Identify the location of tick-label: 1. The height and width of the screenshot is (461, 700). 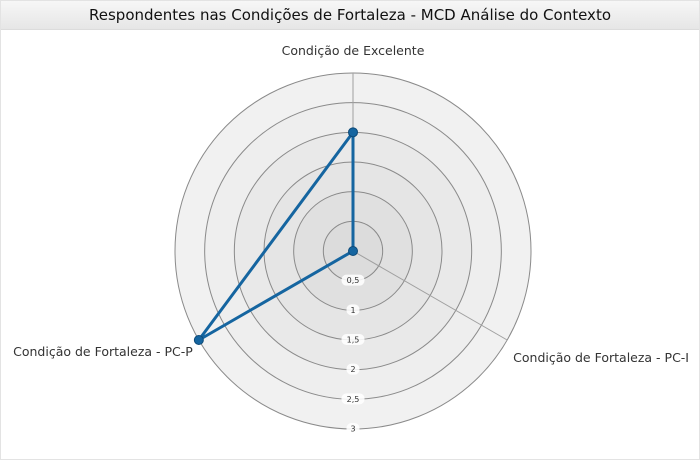
(352, 310).